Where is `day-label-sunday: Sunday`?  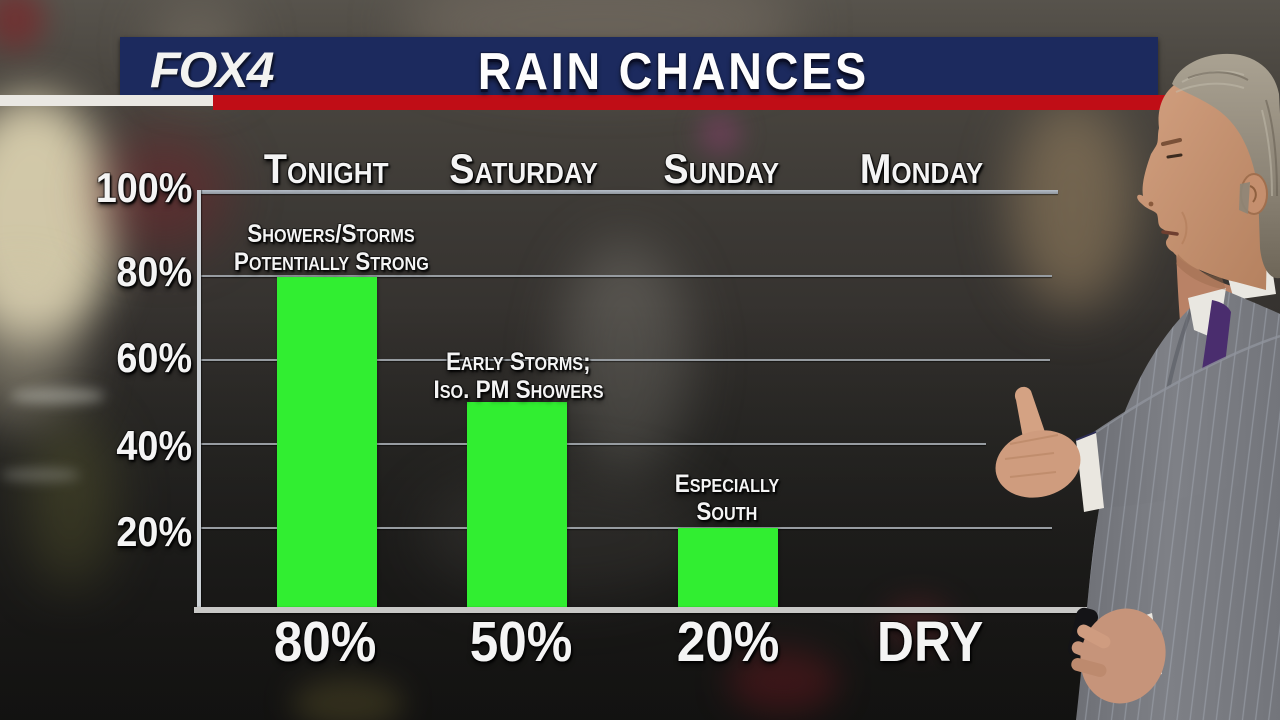
day-label-sunday: Sunday is located at coordinates (721, 169).